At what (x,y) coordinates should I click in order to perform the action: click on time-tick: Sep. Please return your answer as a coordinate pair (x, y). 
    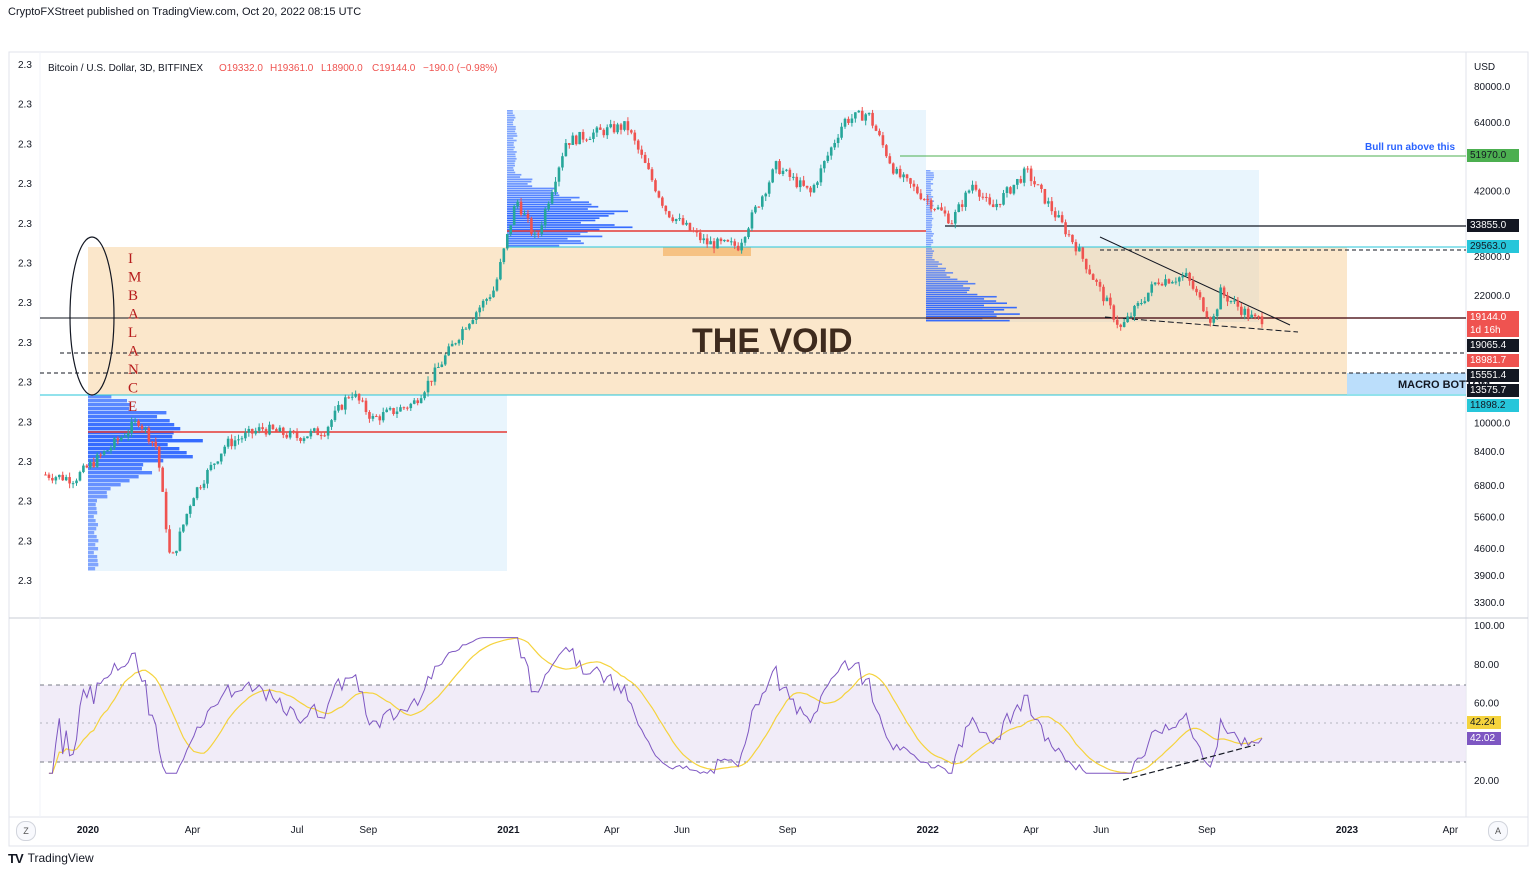
    Looking at the image, I should click on (1207, 830).